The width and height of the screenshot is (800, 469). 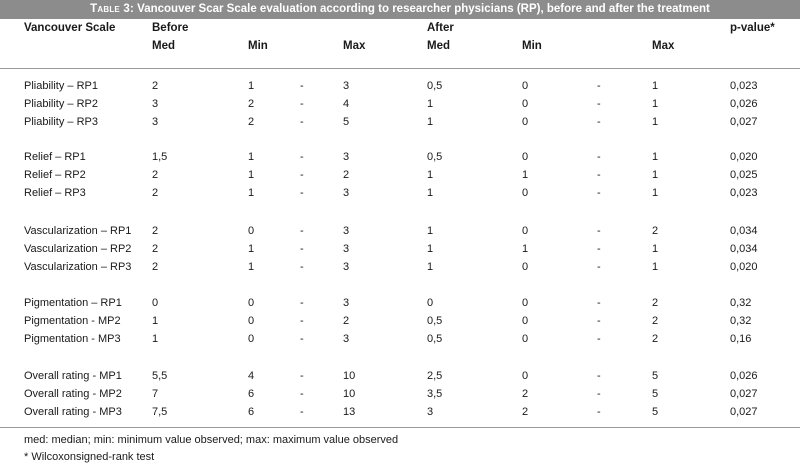 I want to click on before-med: 7, so click(x=155, y=394).